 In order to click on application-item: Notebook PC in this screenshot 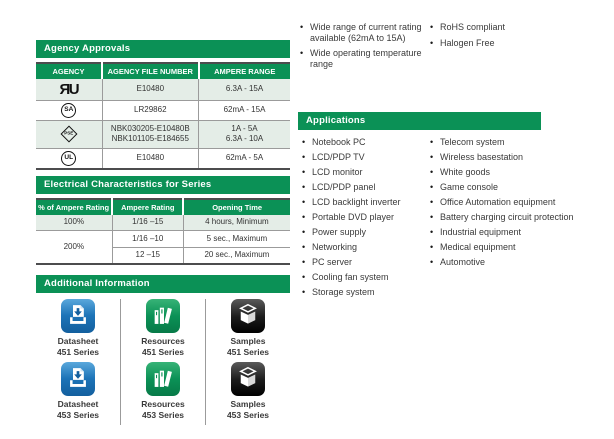, I will do `click(364, 142)`.